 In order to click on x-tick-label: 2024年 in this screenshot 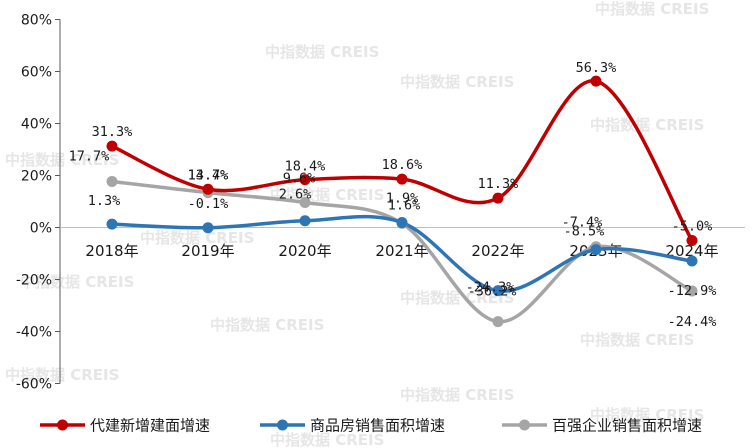, I will do `click(691, 251)`.